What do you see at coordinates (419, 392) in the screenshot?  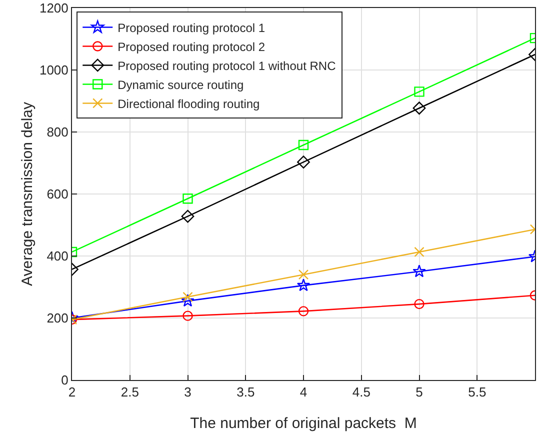 I see `x-tick-label: 5` at bounding box center [419, 392].